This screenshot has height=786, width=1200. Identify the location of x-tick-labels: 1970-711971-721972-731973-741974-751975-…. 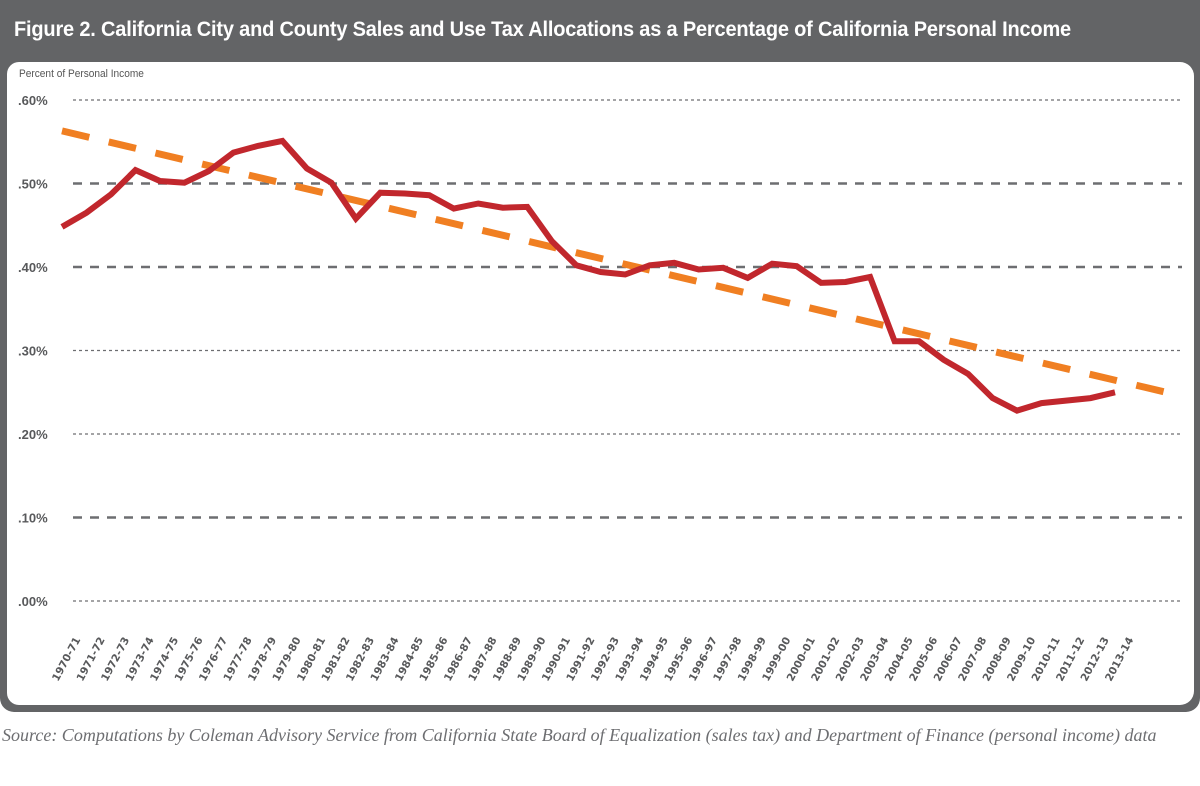
(593, 659).